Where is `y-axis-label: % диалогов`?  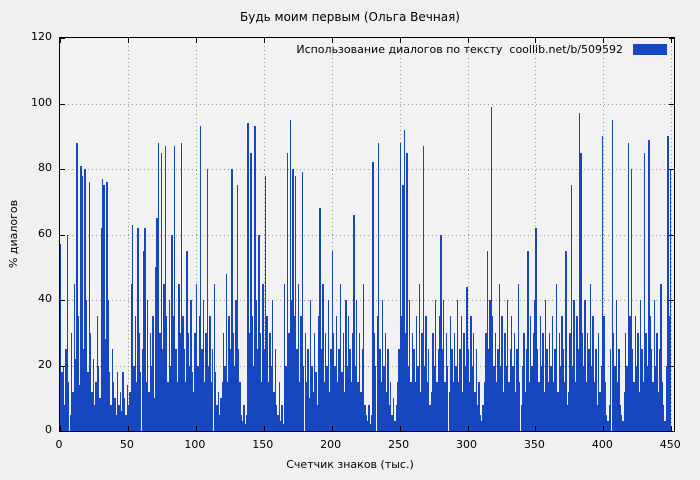 y-axis-label: % диалогов is located at coordinates (13, 234).